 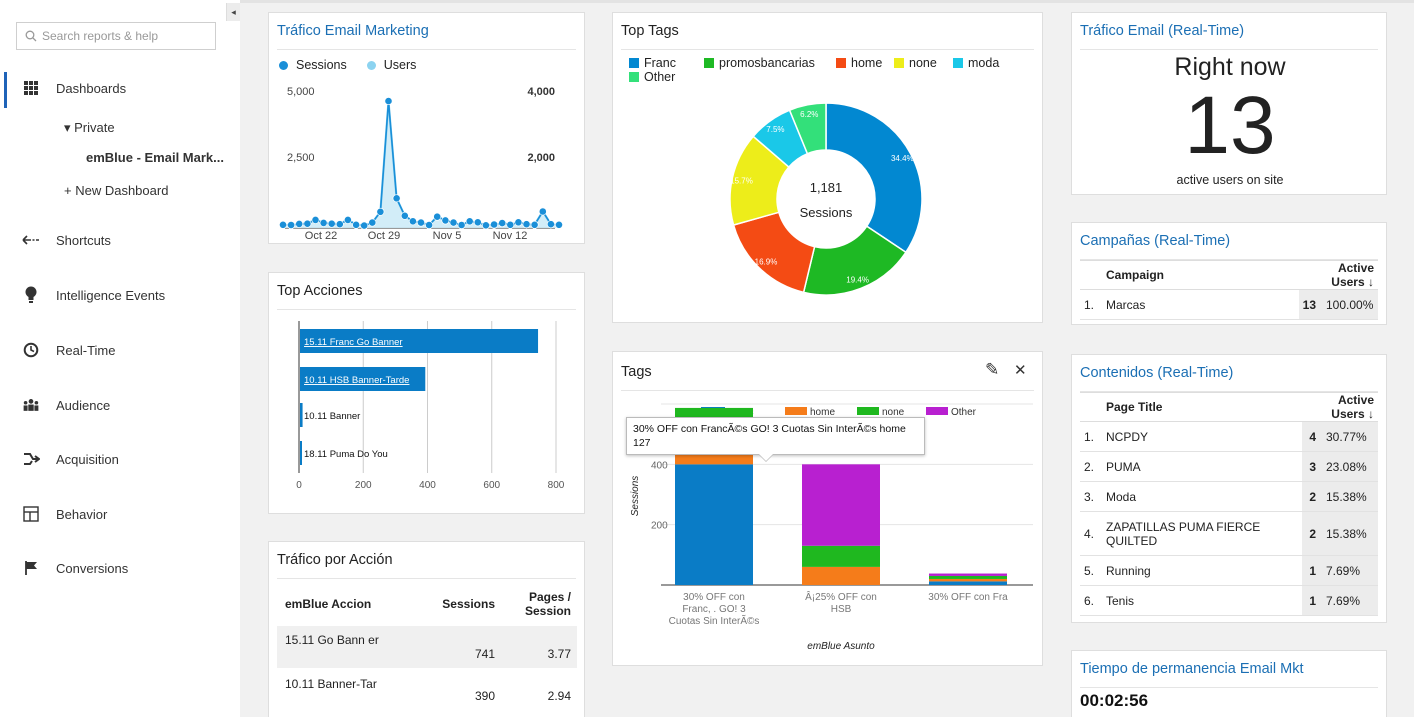 I want to click on legend-item-promosbancarias: promosbancarias, so click(x=759, y=63).